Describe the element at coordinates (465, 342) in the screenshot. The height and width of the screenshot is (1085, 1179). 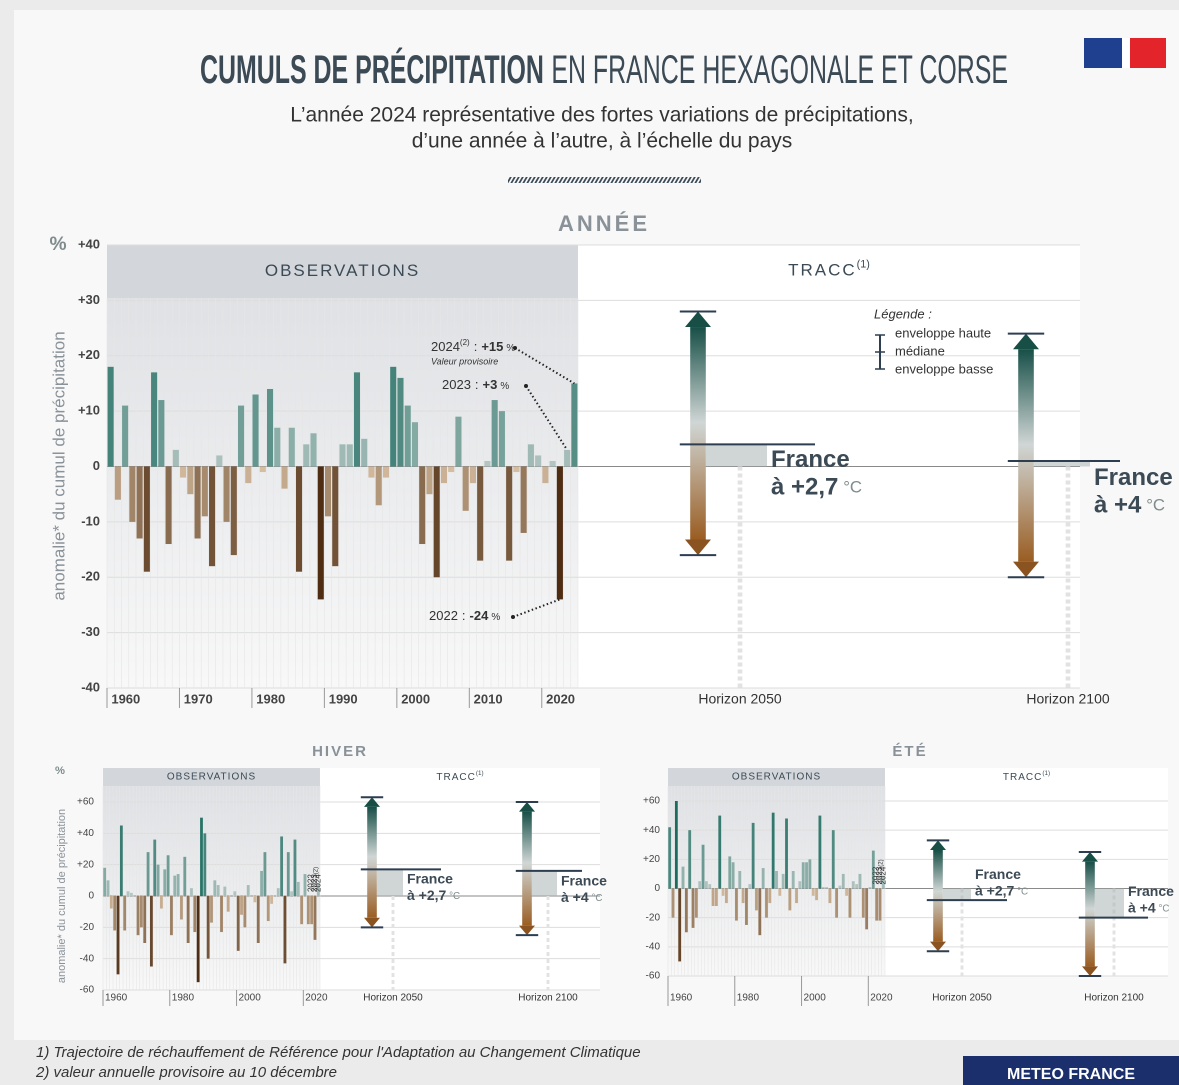
I see `annotation-sup: (2)` at that location.